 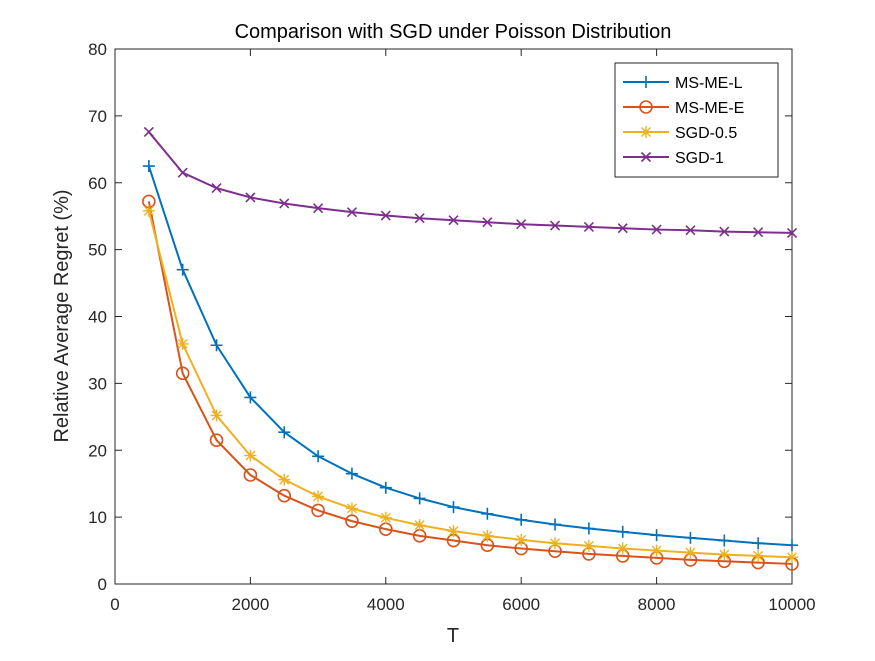 What do you see at coordinates (250, 604) in the screenshot?
I see `x-tick-label: 2000` at bounding box center [250, 604].